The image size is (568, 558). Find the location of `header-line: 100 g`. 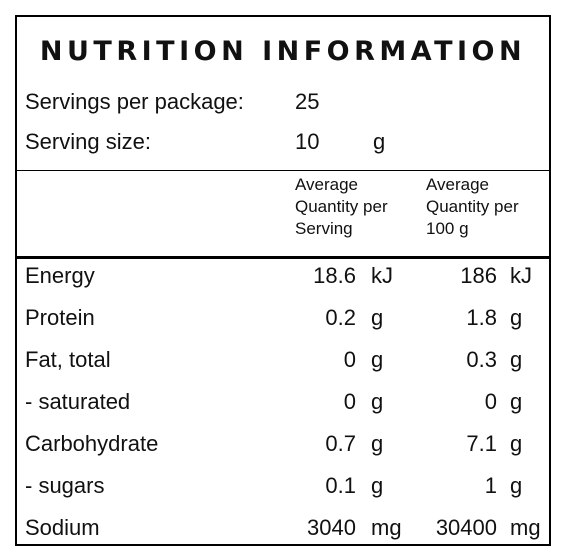

header-line: 100 g is located at coordinates (447, 228).